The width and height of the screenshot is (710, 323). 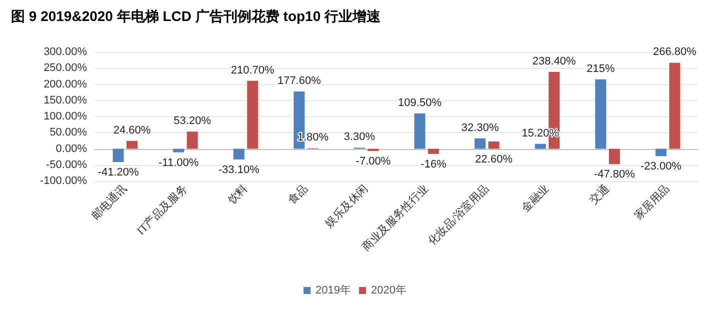 I want to click on y-tick-label: 300.00%, so click(x=66, y=52).